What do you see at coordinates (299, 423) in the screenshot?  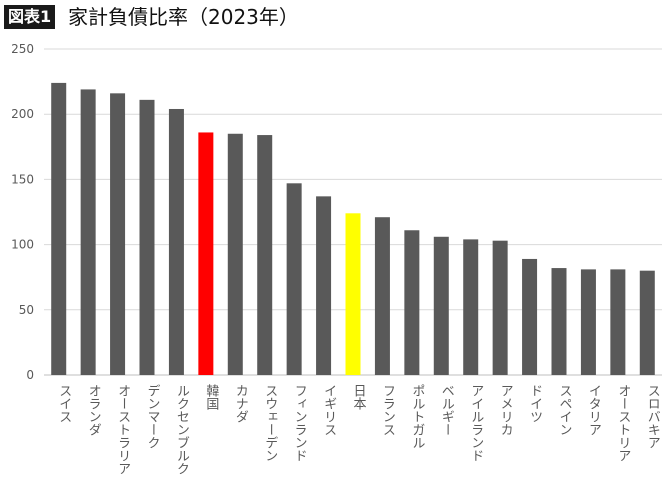 I see `x-tick-label: フィンランド` at bounding box center [299, 423].